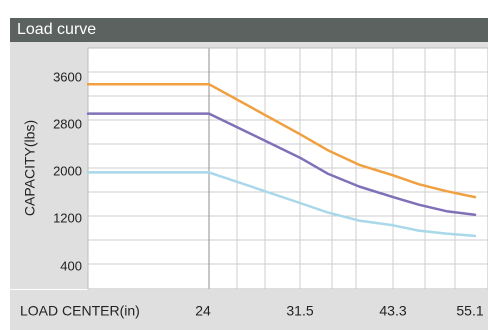  What do you see at coordinates (67, 123) in the screenshot?
I see `y-tick-label-2800: 2800` at bounding box center [67, 123].